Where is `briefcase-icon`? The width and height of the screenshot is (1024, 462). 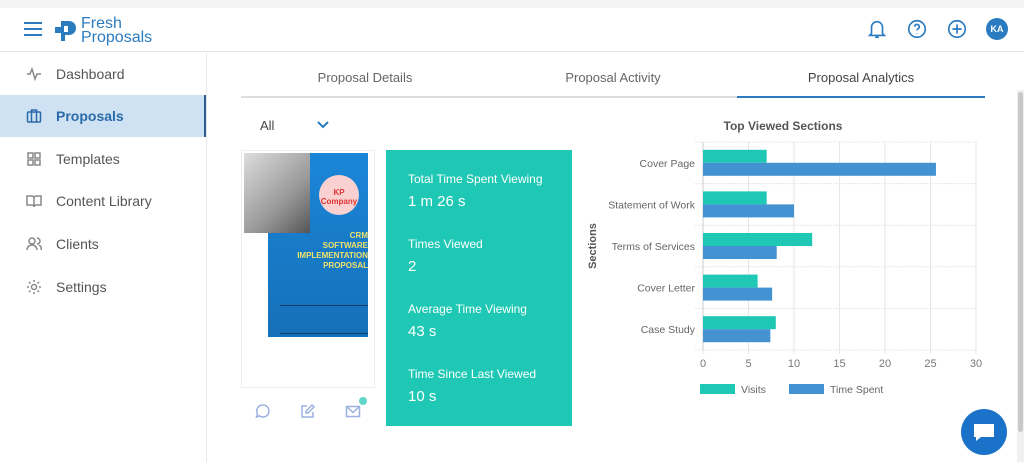 briefcase-icon is located at coordinates (34, 116).